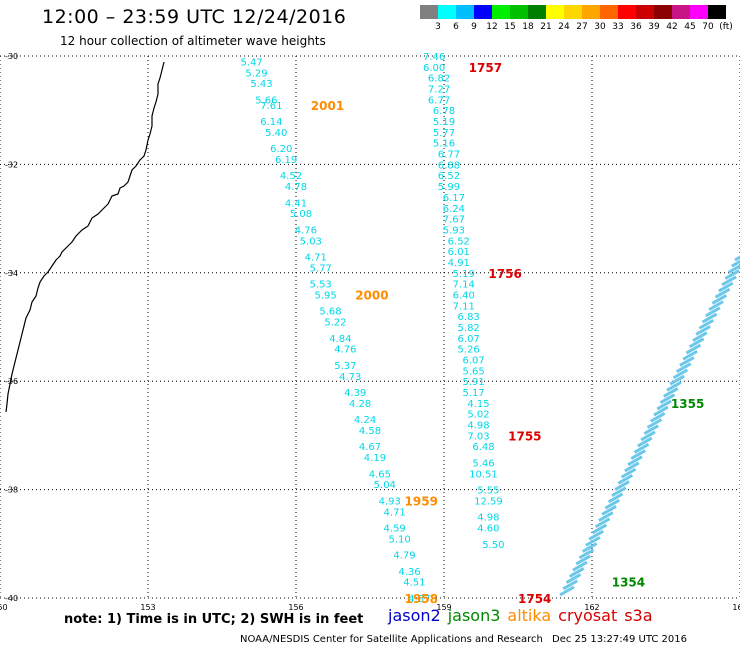 The height and width of the screenshot is (650, 740). What do you see at coordinates (600, 27) in the screenshot?
I see `colorbar-tick-label: 30` at bounding box center [600, 27].